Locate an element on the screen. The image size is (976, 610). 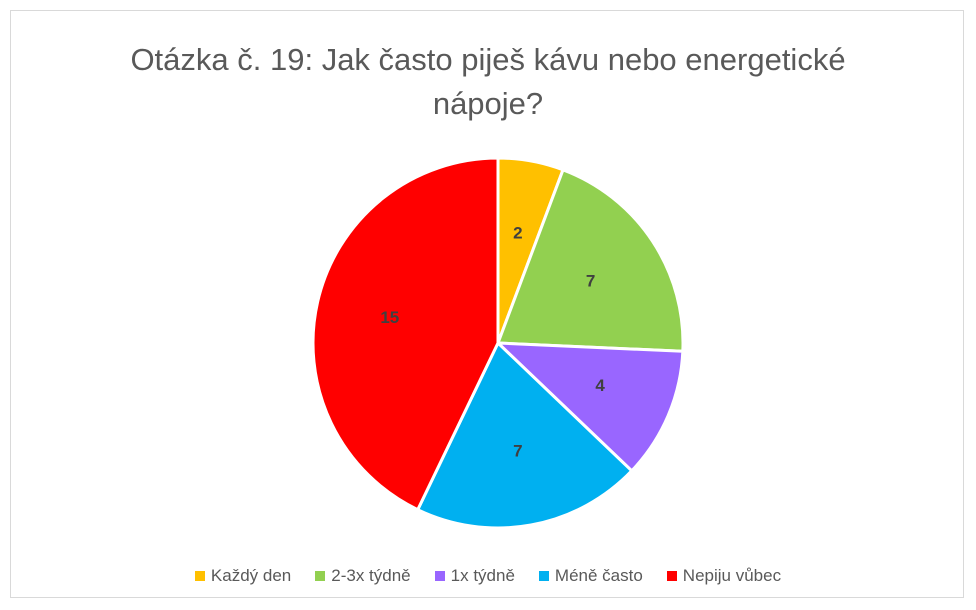
legend-label: Nepiju vůbec is located at coordinates (732, 575).